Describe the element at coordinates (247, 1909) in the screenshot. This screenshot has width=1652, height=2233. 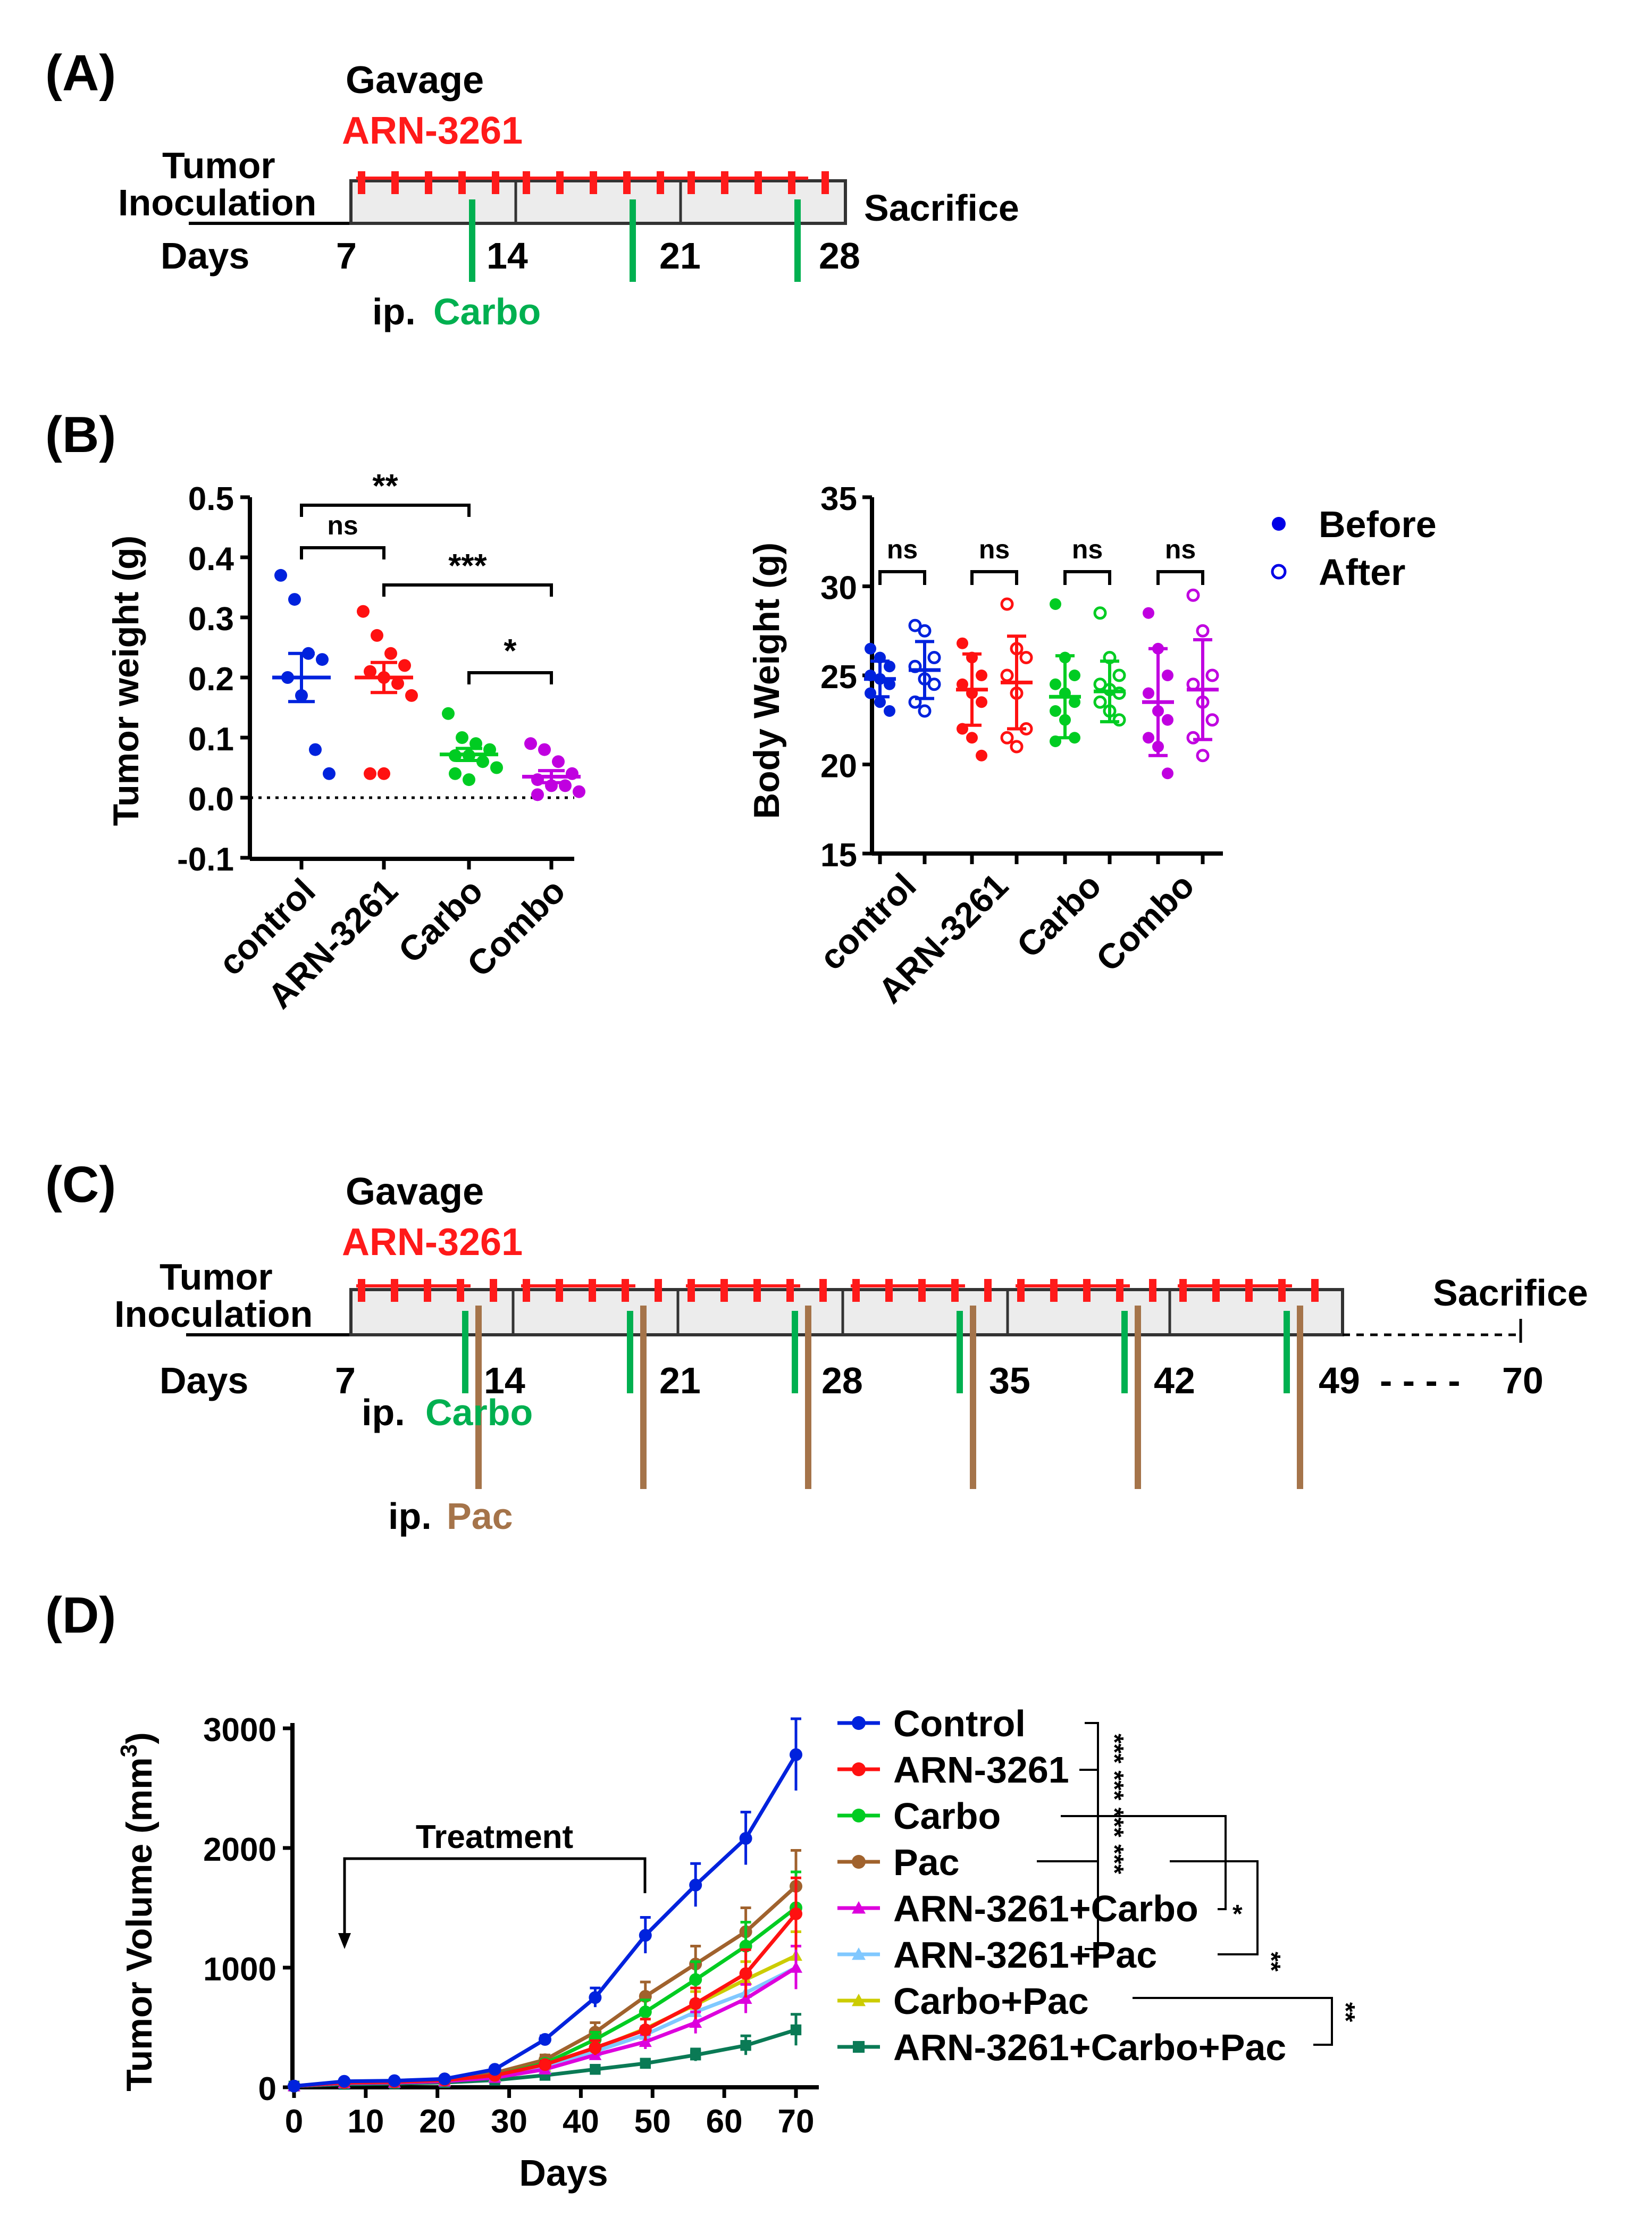
I see `tumor-volume-yticks: 3000 2000 1000 0` at that location.